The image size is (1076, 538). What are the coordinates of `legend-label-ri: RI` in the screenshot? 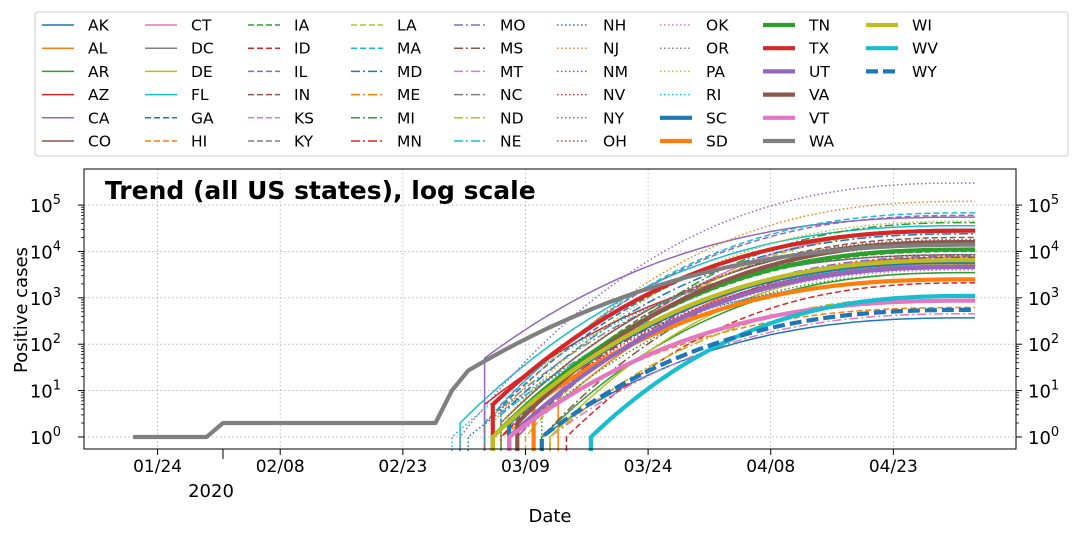 It's located at (713, 95).